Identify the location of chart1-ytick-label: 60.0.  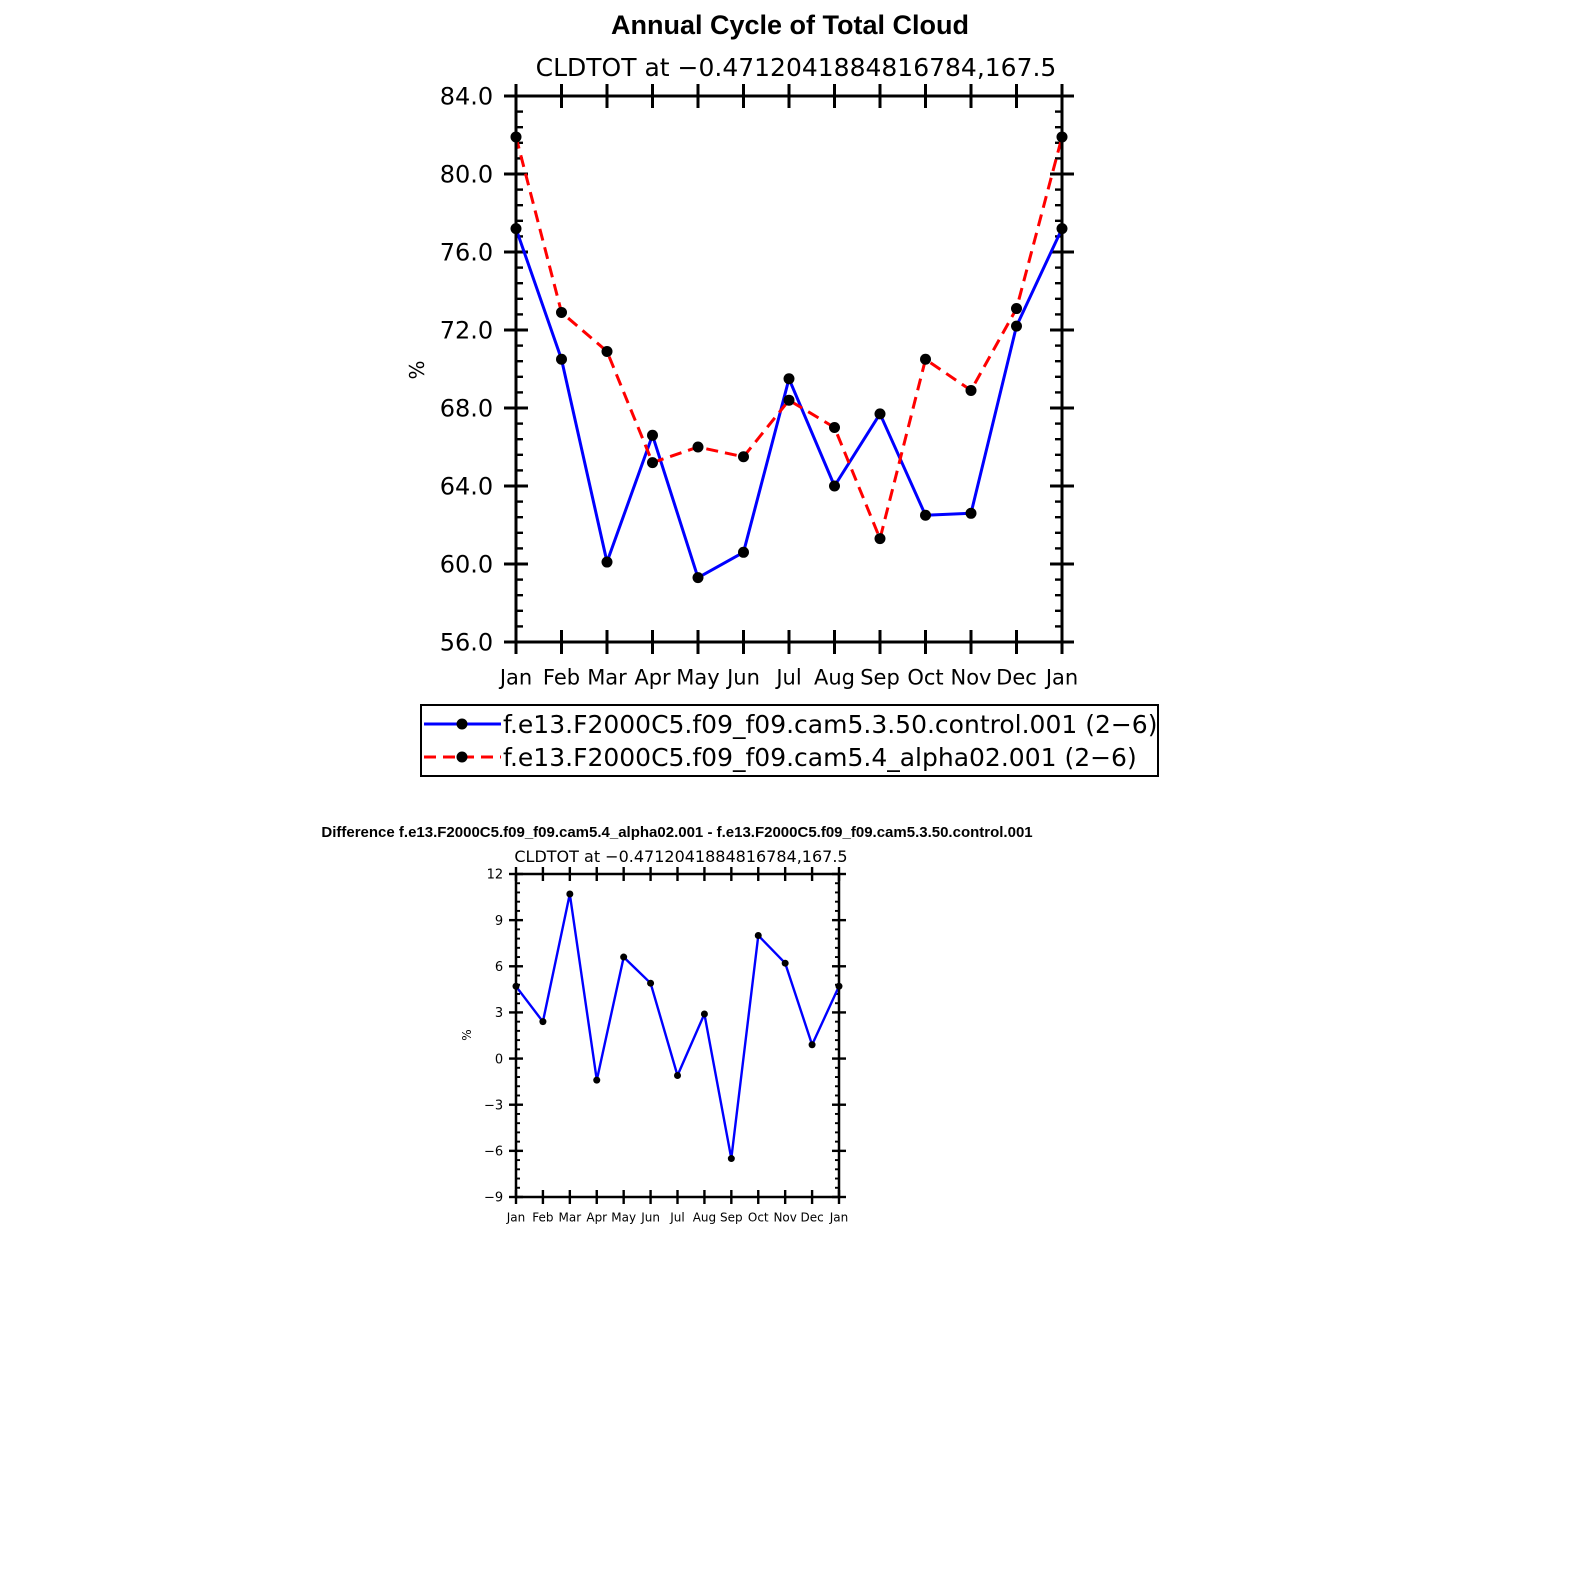
(466, 565).